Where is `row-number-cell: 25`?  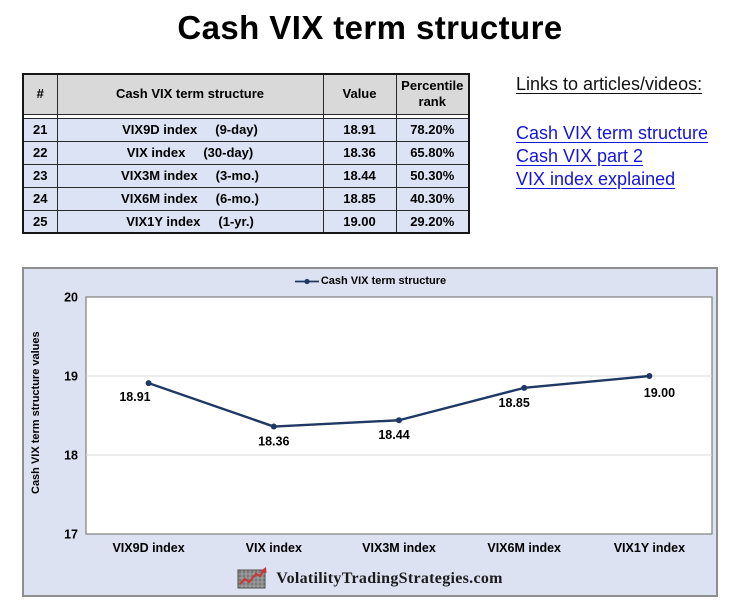
row-number-cell: 25 is located at coordinates (40, 221).